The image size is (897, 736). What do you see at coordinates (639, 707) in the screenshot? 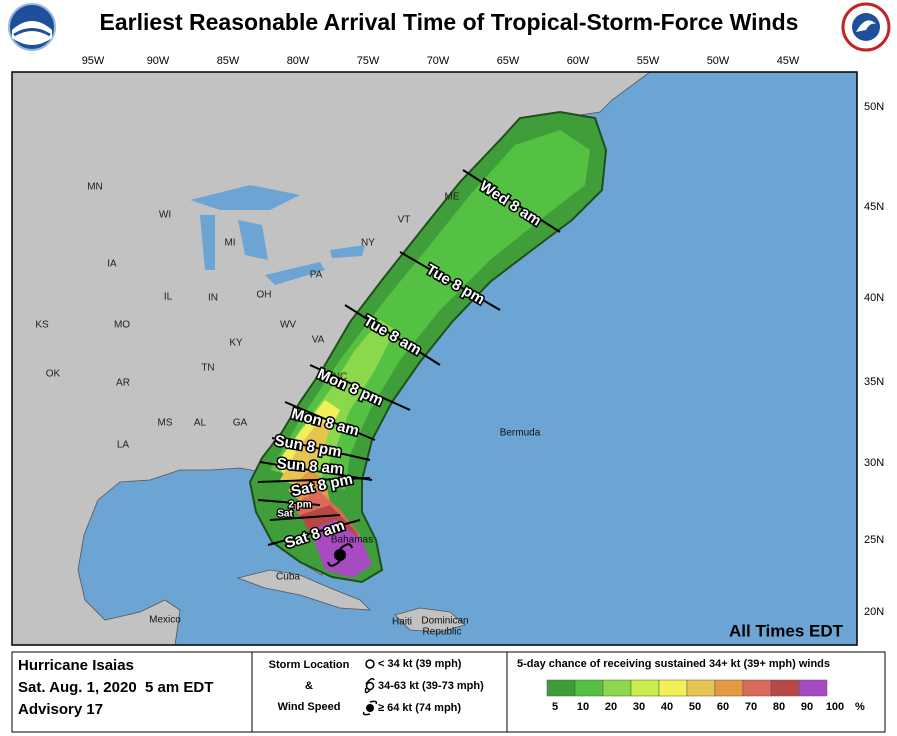
I see `scale-label: 30` at bounding box center [639, 707].